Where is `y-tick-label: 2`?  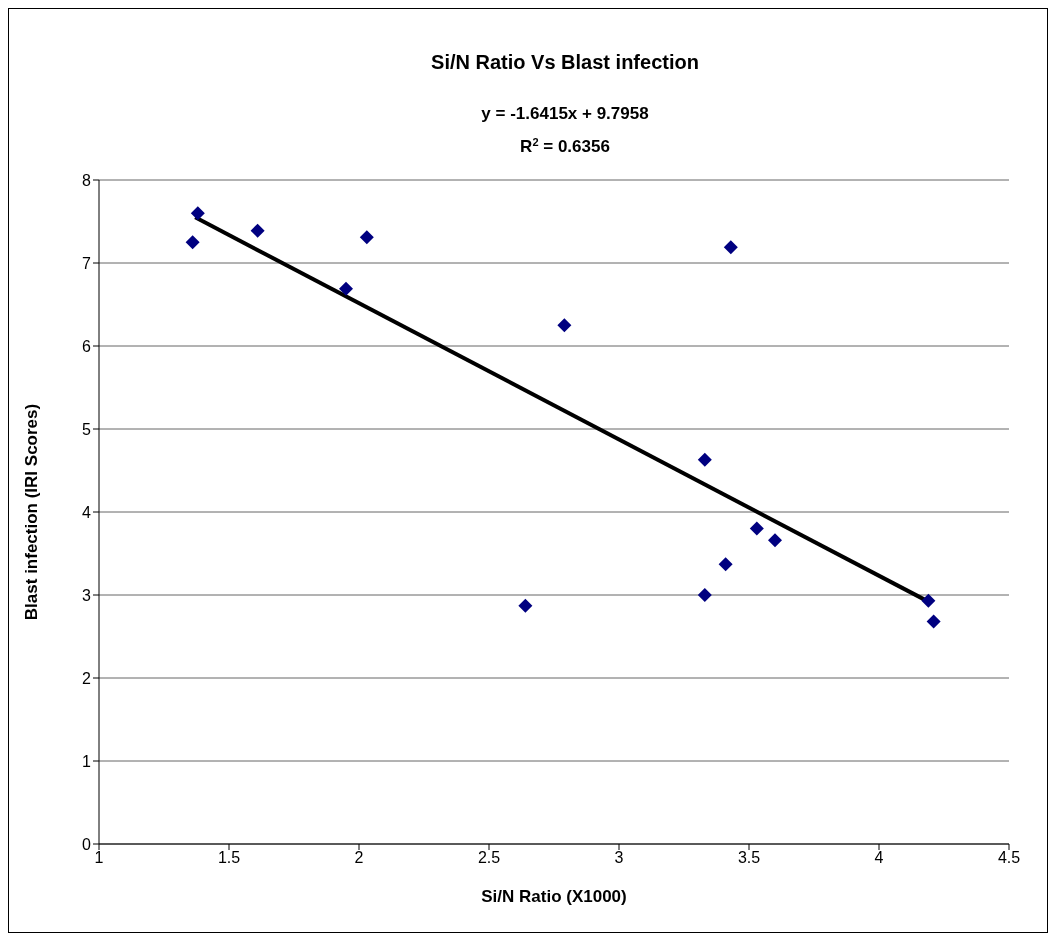 y-tick-label: 2 is located at coordinates (87, 678).